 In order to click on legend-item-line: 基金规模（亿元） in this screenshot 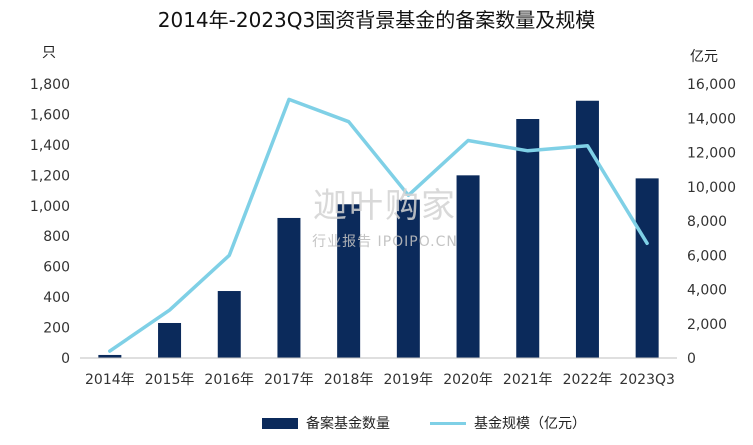, I will do `click(508, 423)`.